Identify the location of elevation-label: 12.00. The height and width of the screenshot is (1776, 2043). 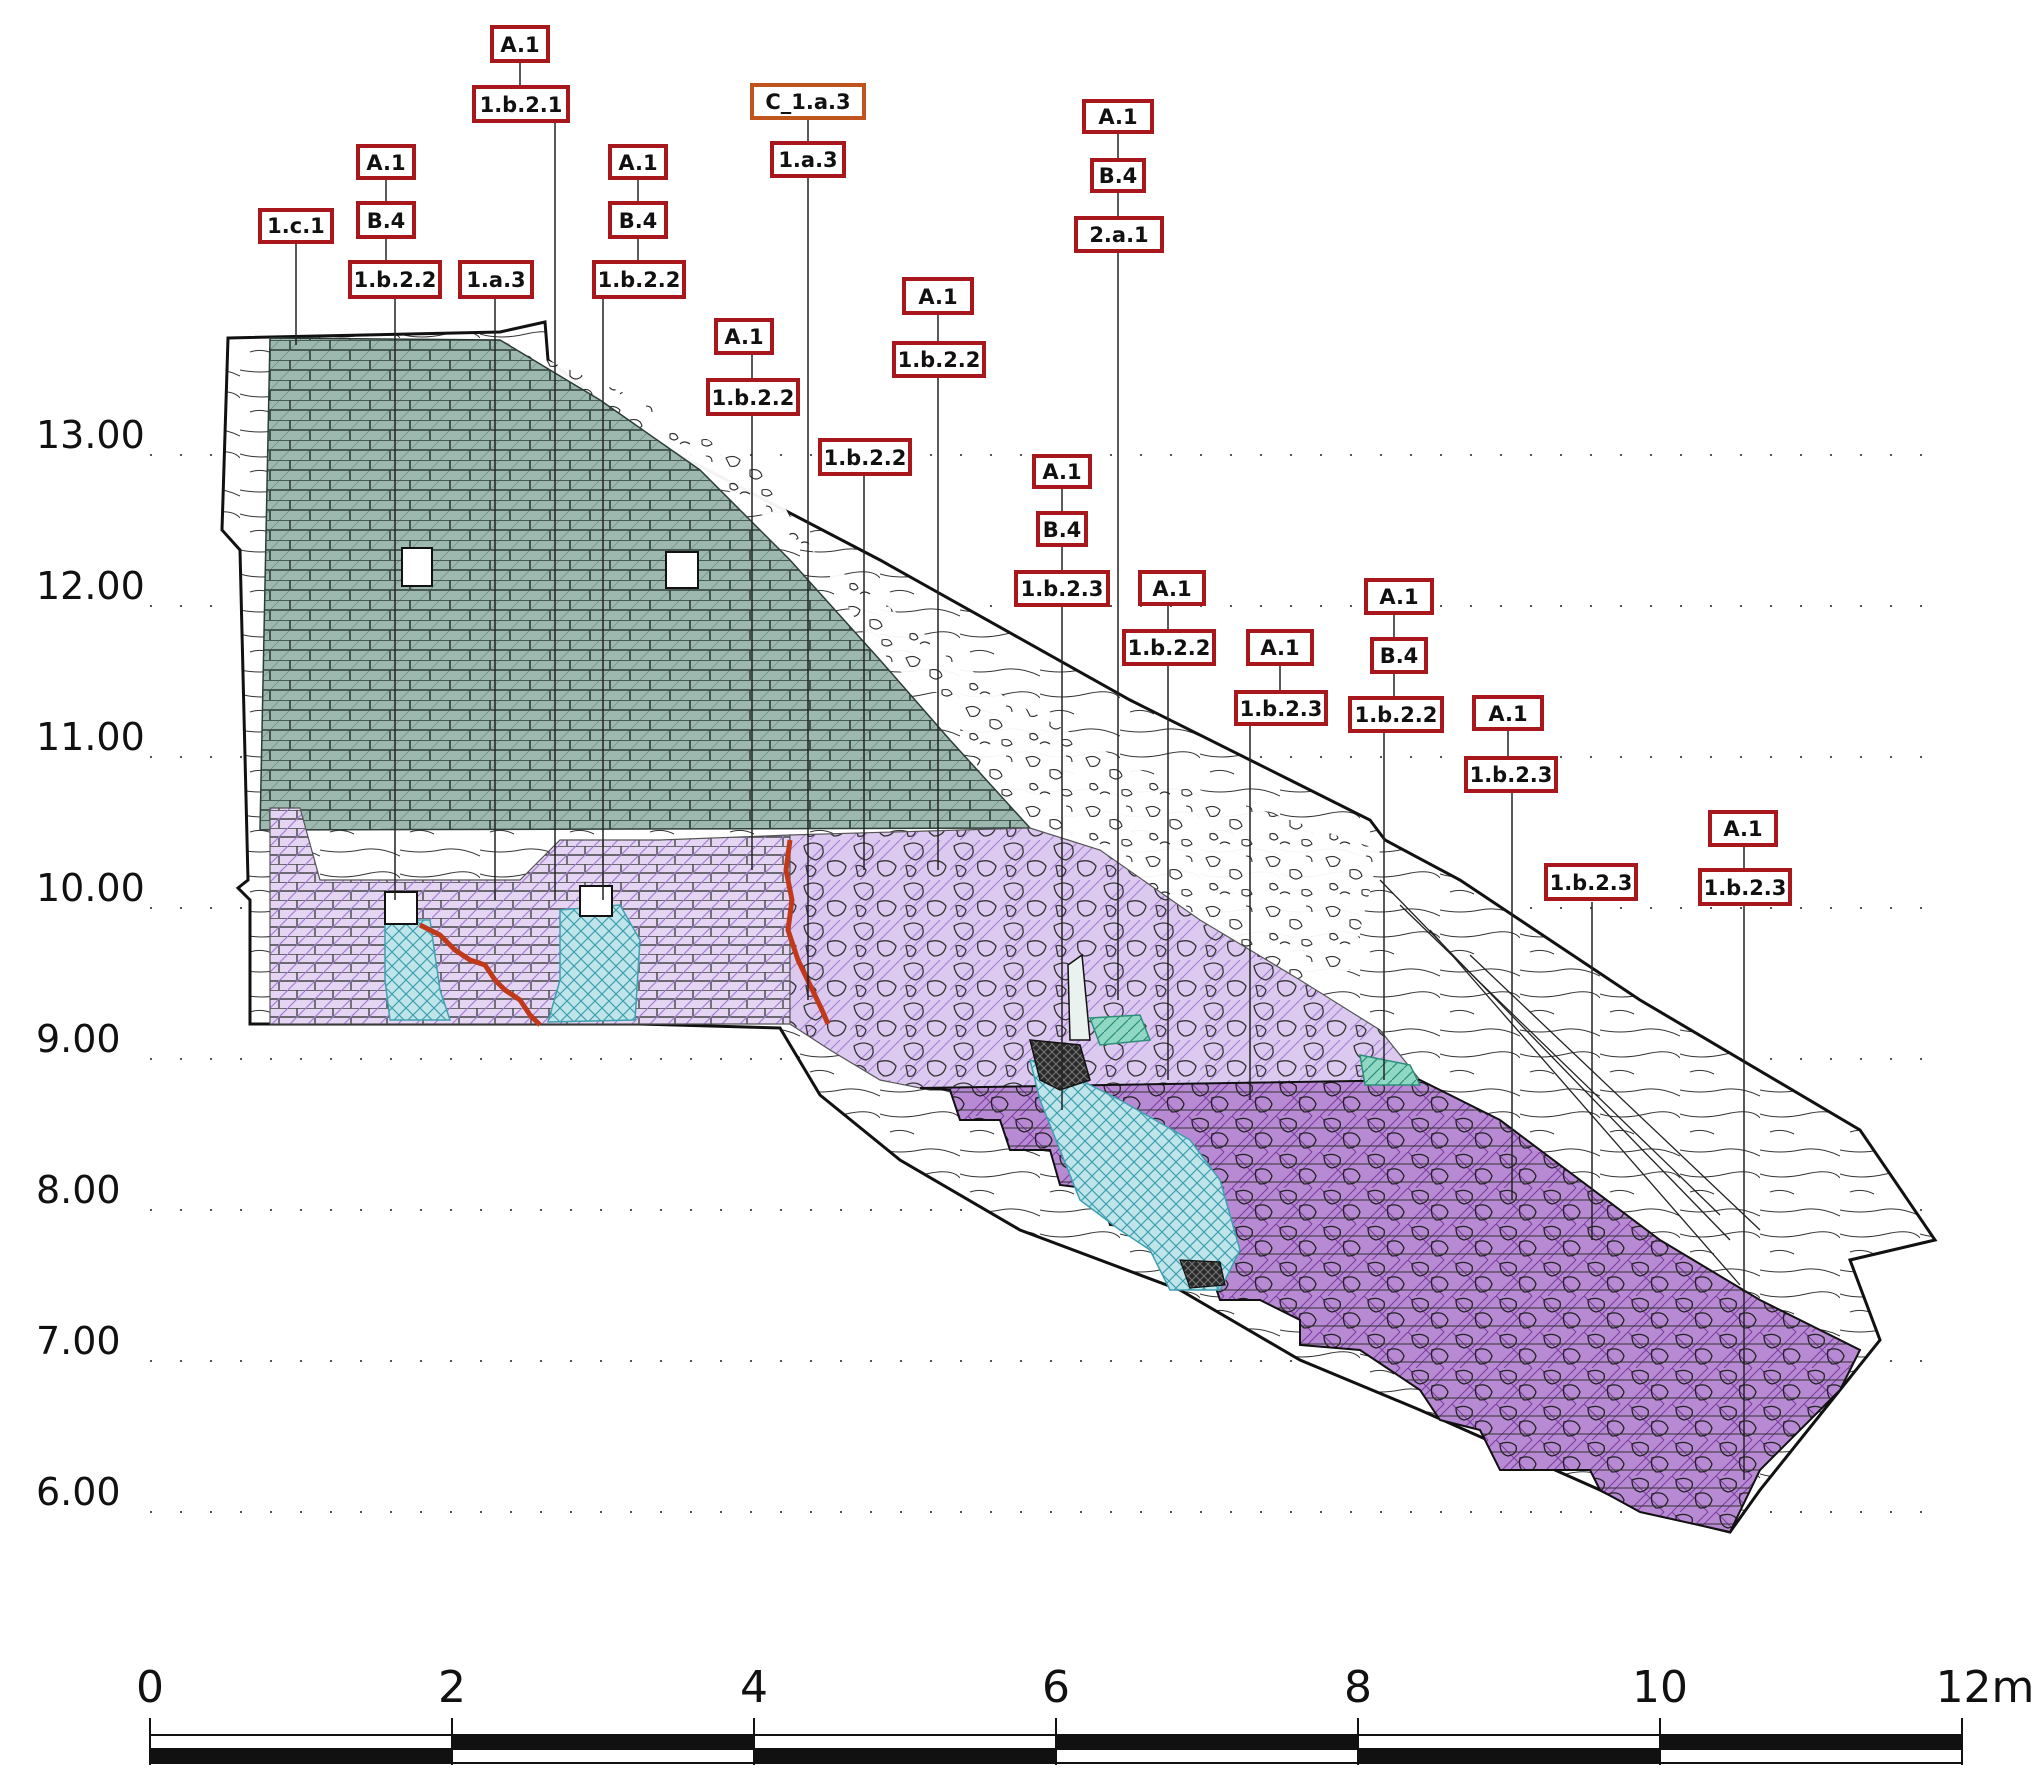
(90, 586).